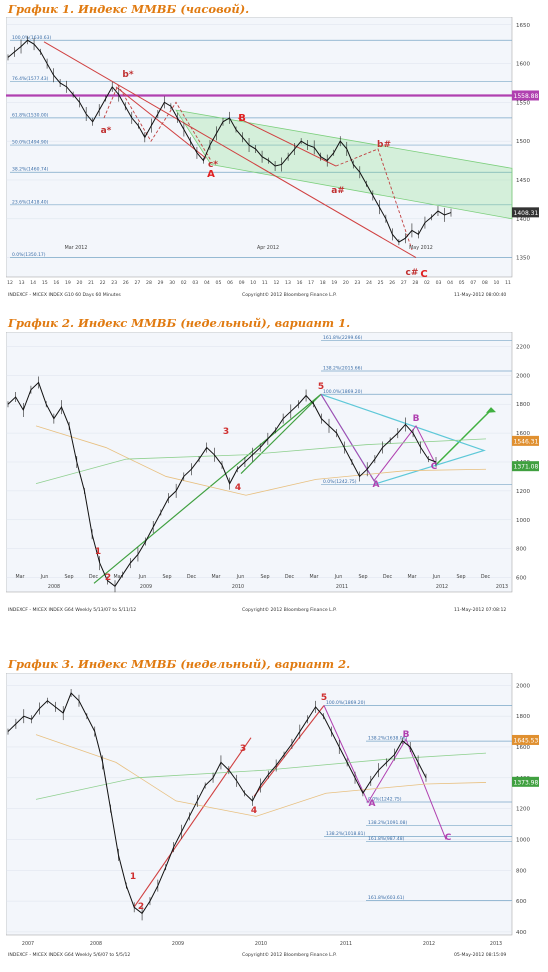  I want to click on chart-2-x-month-5: Jun, so click(142, 577).